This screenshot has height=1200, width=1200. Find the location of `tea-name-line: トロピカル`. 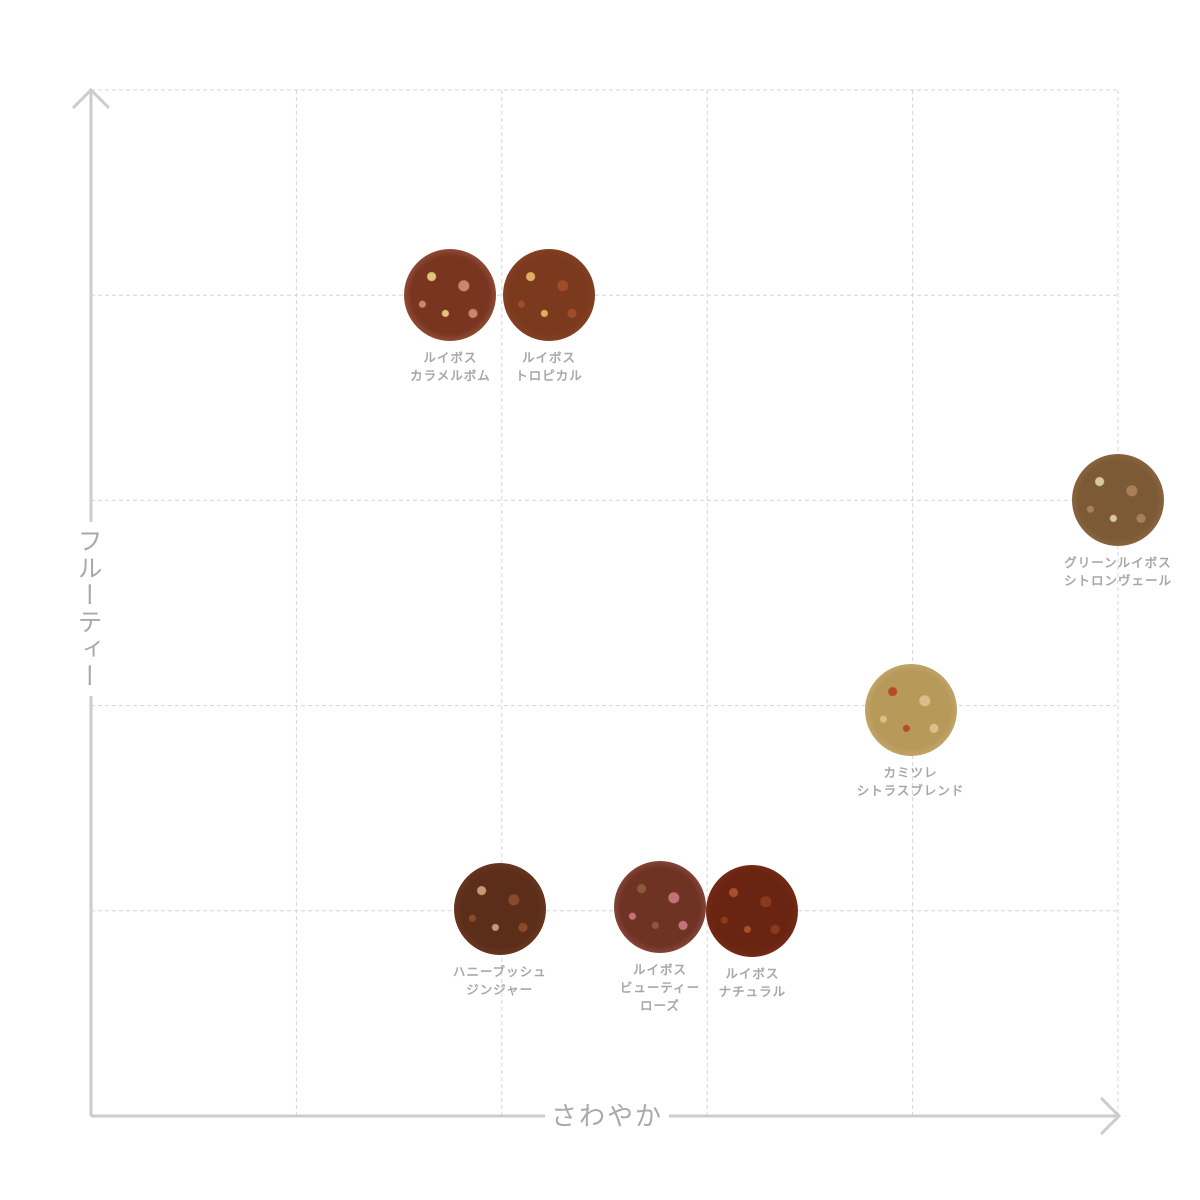

tea-name-line: トロピカル is located at coordinates (549, 376).